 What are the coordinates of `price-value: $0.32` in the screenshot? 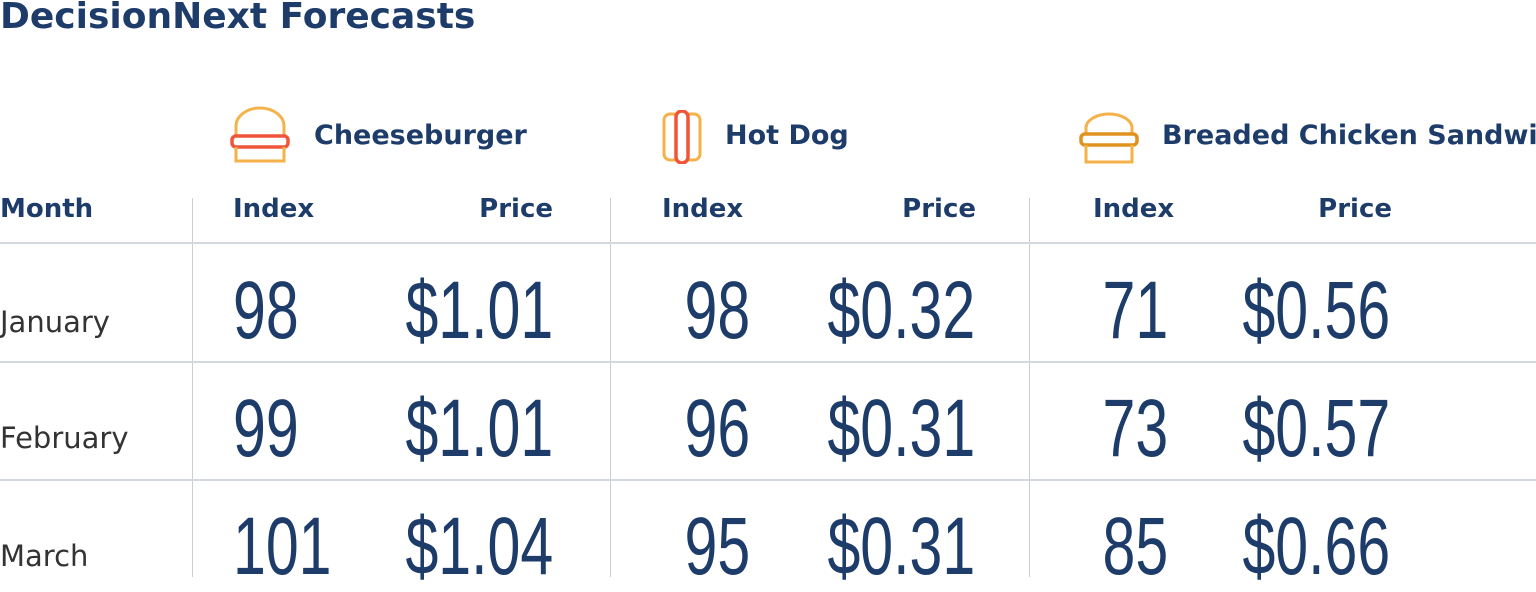 It's located at (872, 311).